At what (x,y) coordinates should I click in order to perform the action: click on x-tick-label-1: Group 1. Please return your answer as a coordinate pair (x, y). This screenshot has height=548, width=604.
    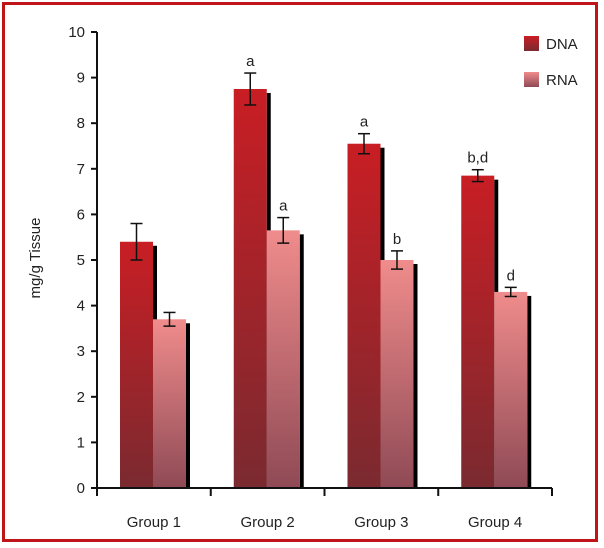
    Looking at the image, I should click on (154, 522).